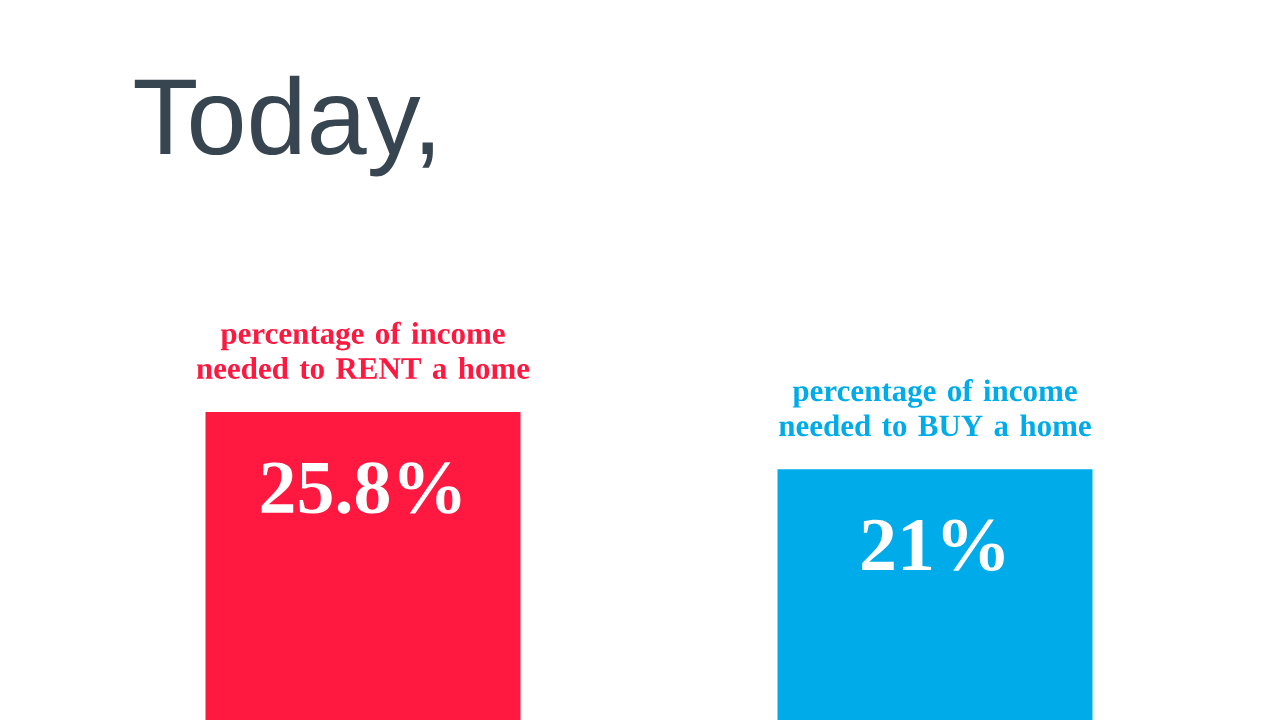 The width and height of the screenshot is (1280, 720). Describe the element at coordinates (933, 545) in the screenshot. I see `data-label: 21%` at that location.